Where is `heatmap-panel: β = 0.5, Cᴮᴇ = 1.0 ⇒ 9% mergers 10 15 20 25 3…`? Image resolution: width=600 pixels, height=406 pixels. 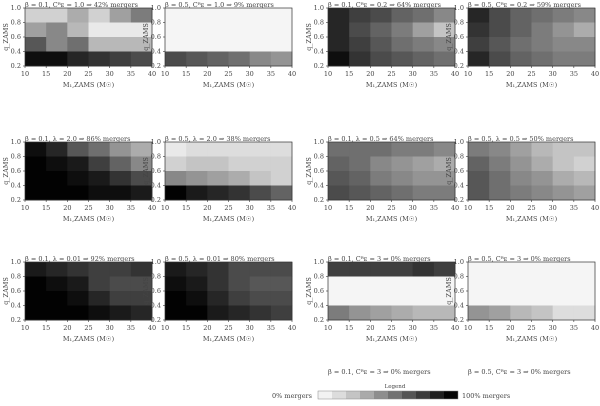 heatmap-panel: β = 0.5, Cᴮᴇ = 1.0 ⇒ 9% mergers 10 15 20 25 3… is located at coordinates (219, 45).